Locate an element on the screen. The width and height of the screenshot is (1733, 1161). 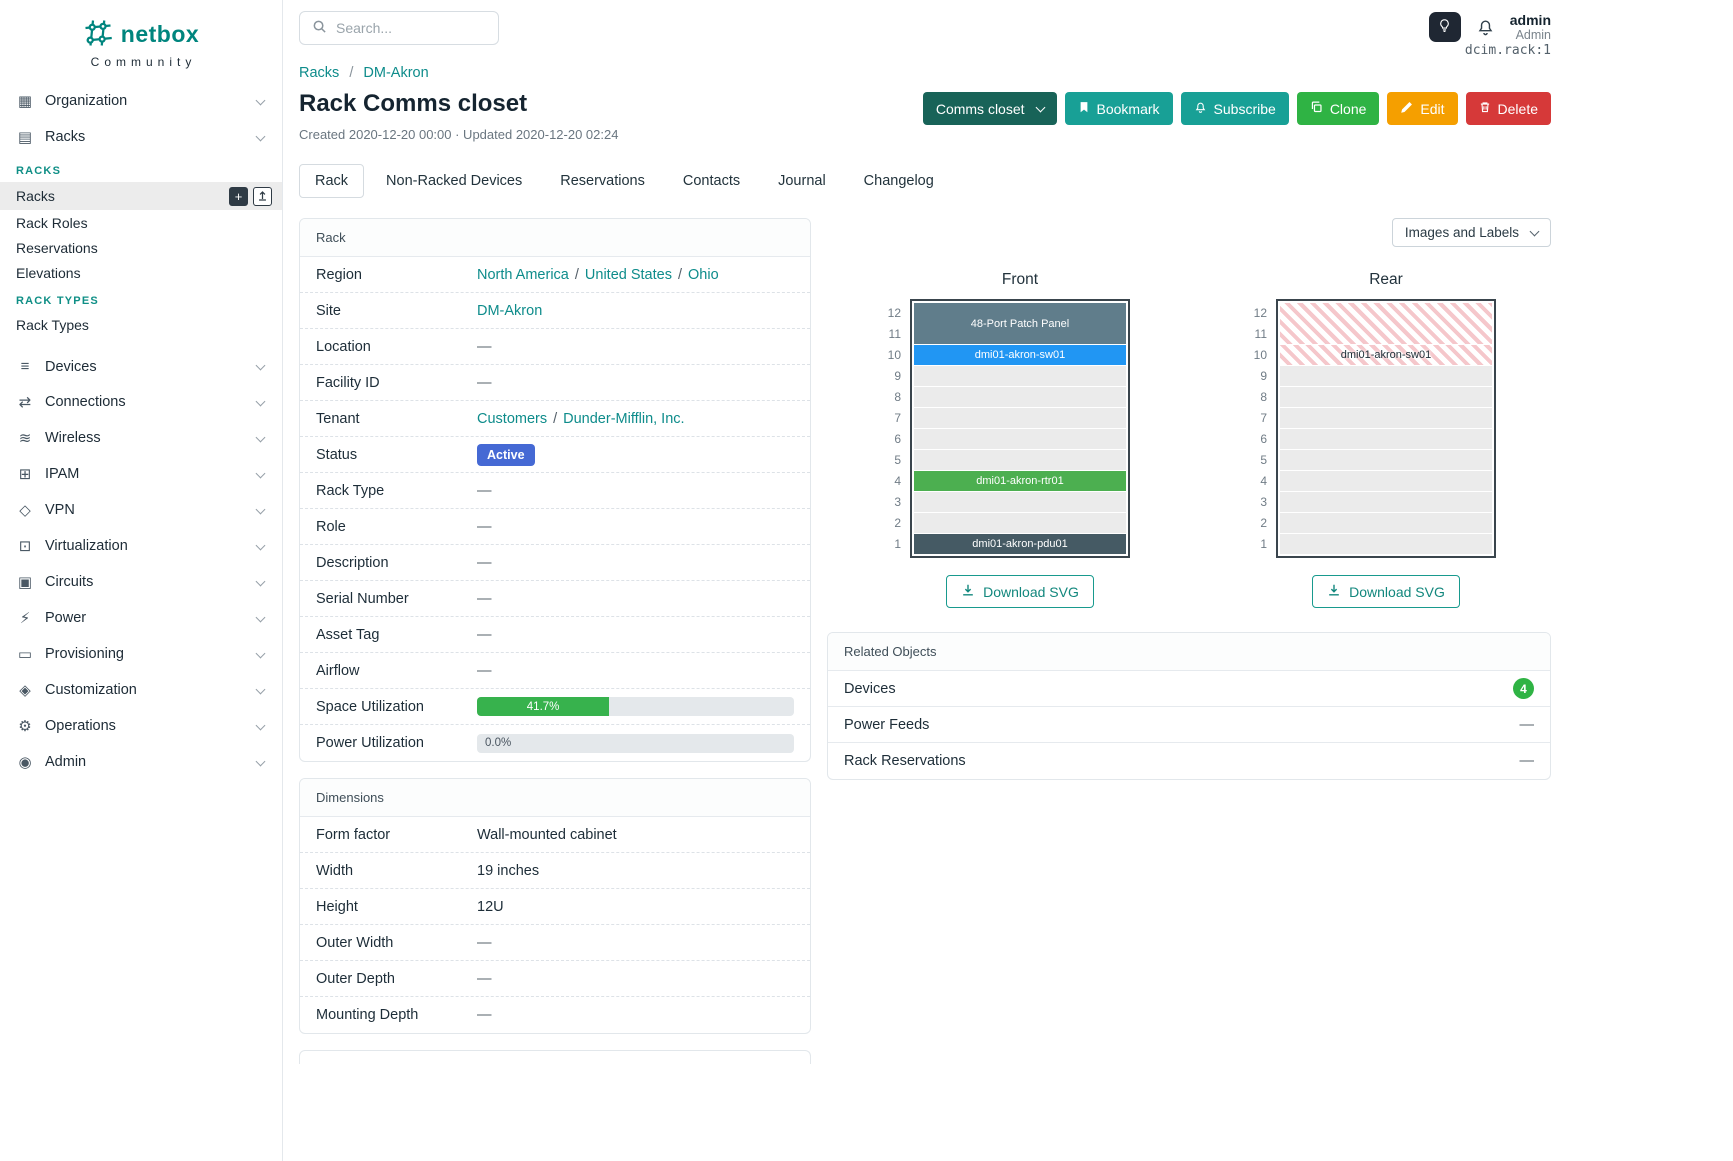
user-menu: admin Admin is located at coordinates (1530, 28).